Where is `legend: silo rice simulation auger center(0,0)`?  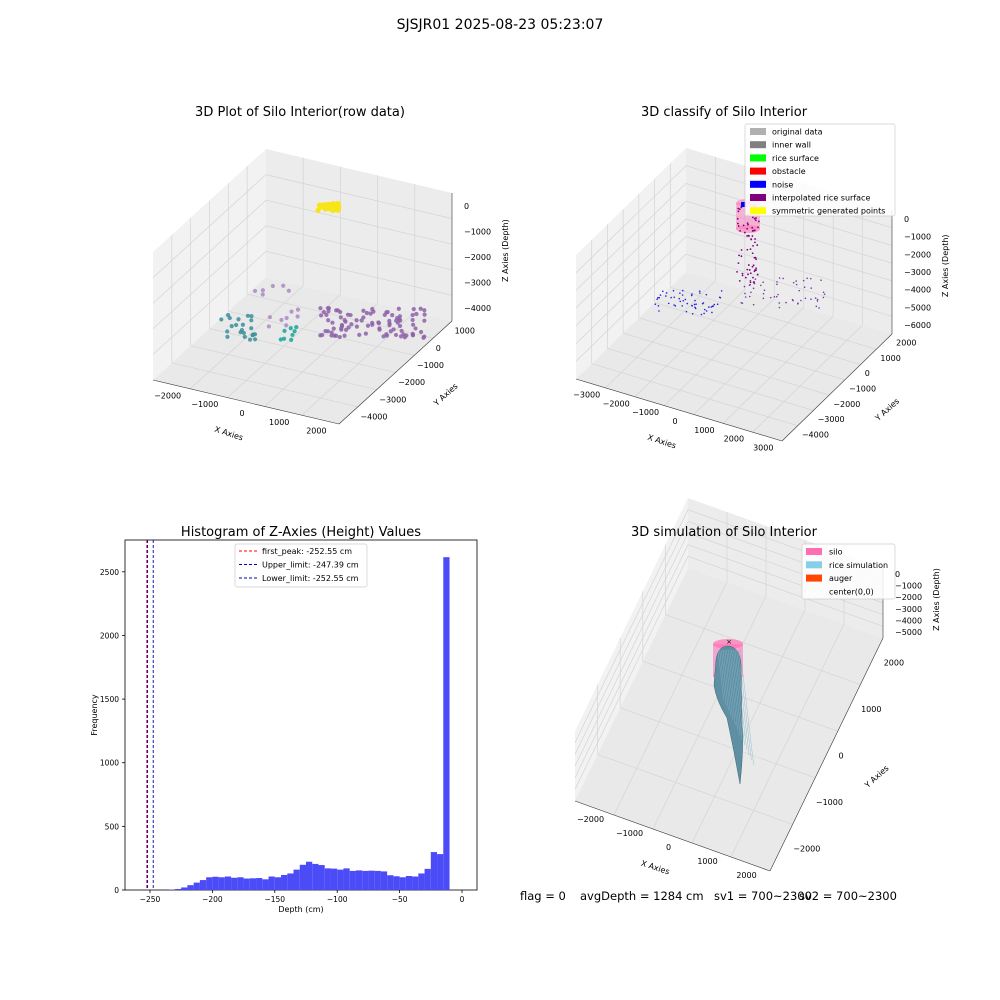
legend: silo rice simulation auger center(0,0) is located at coordinates (848, 571).